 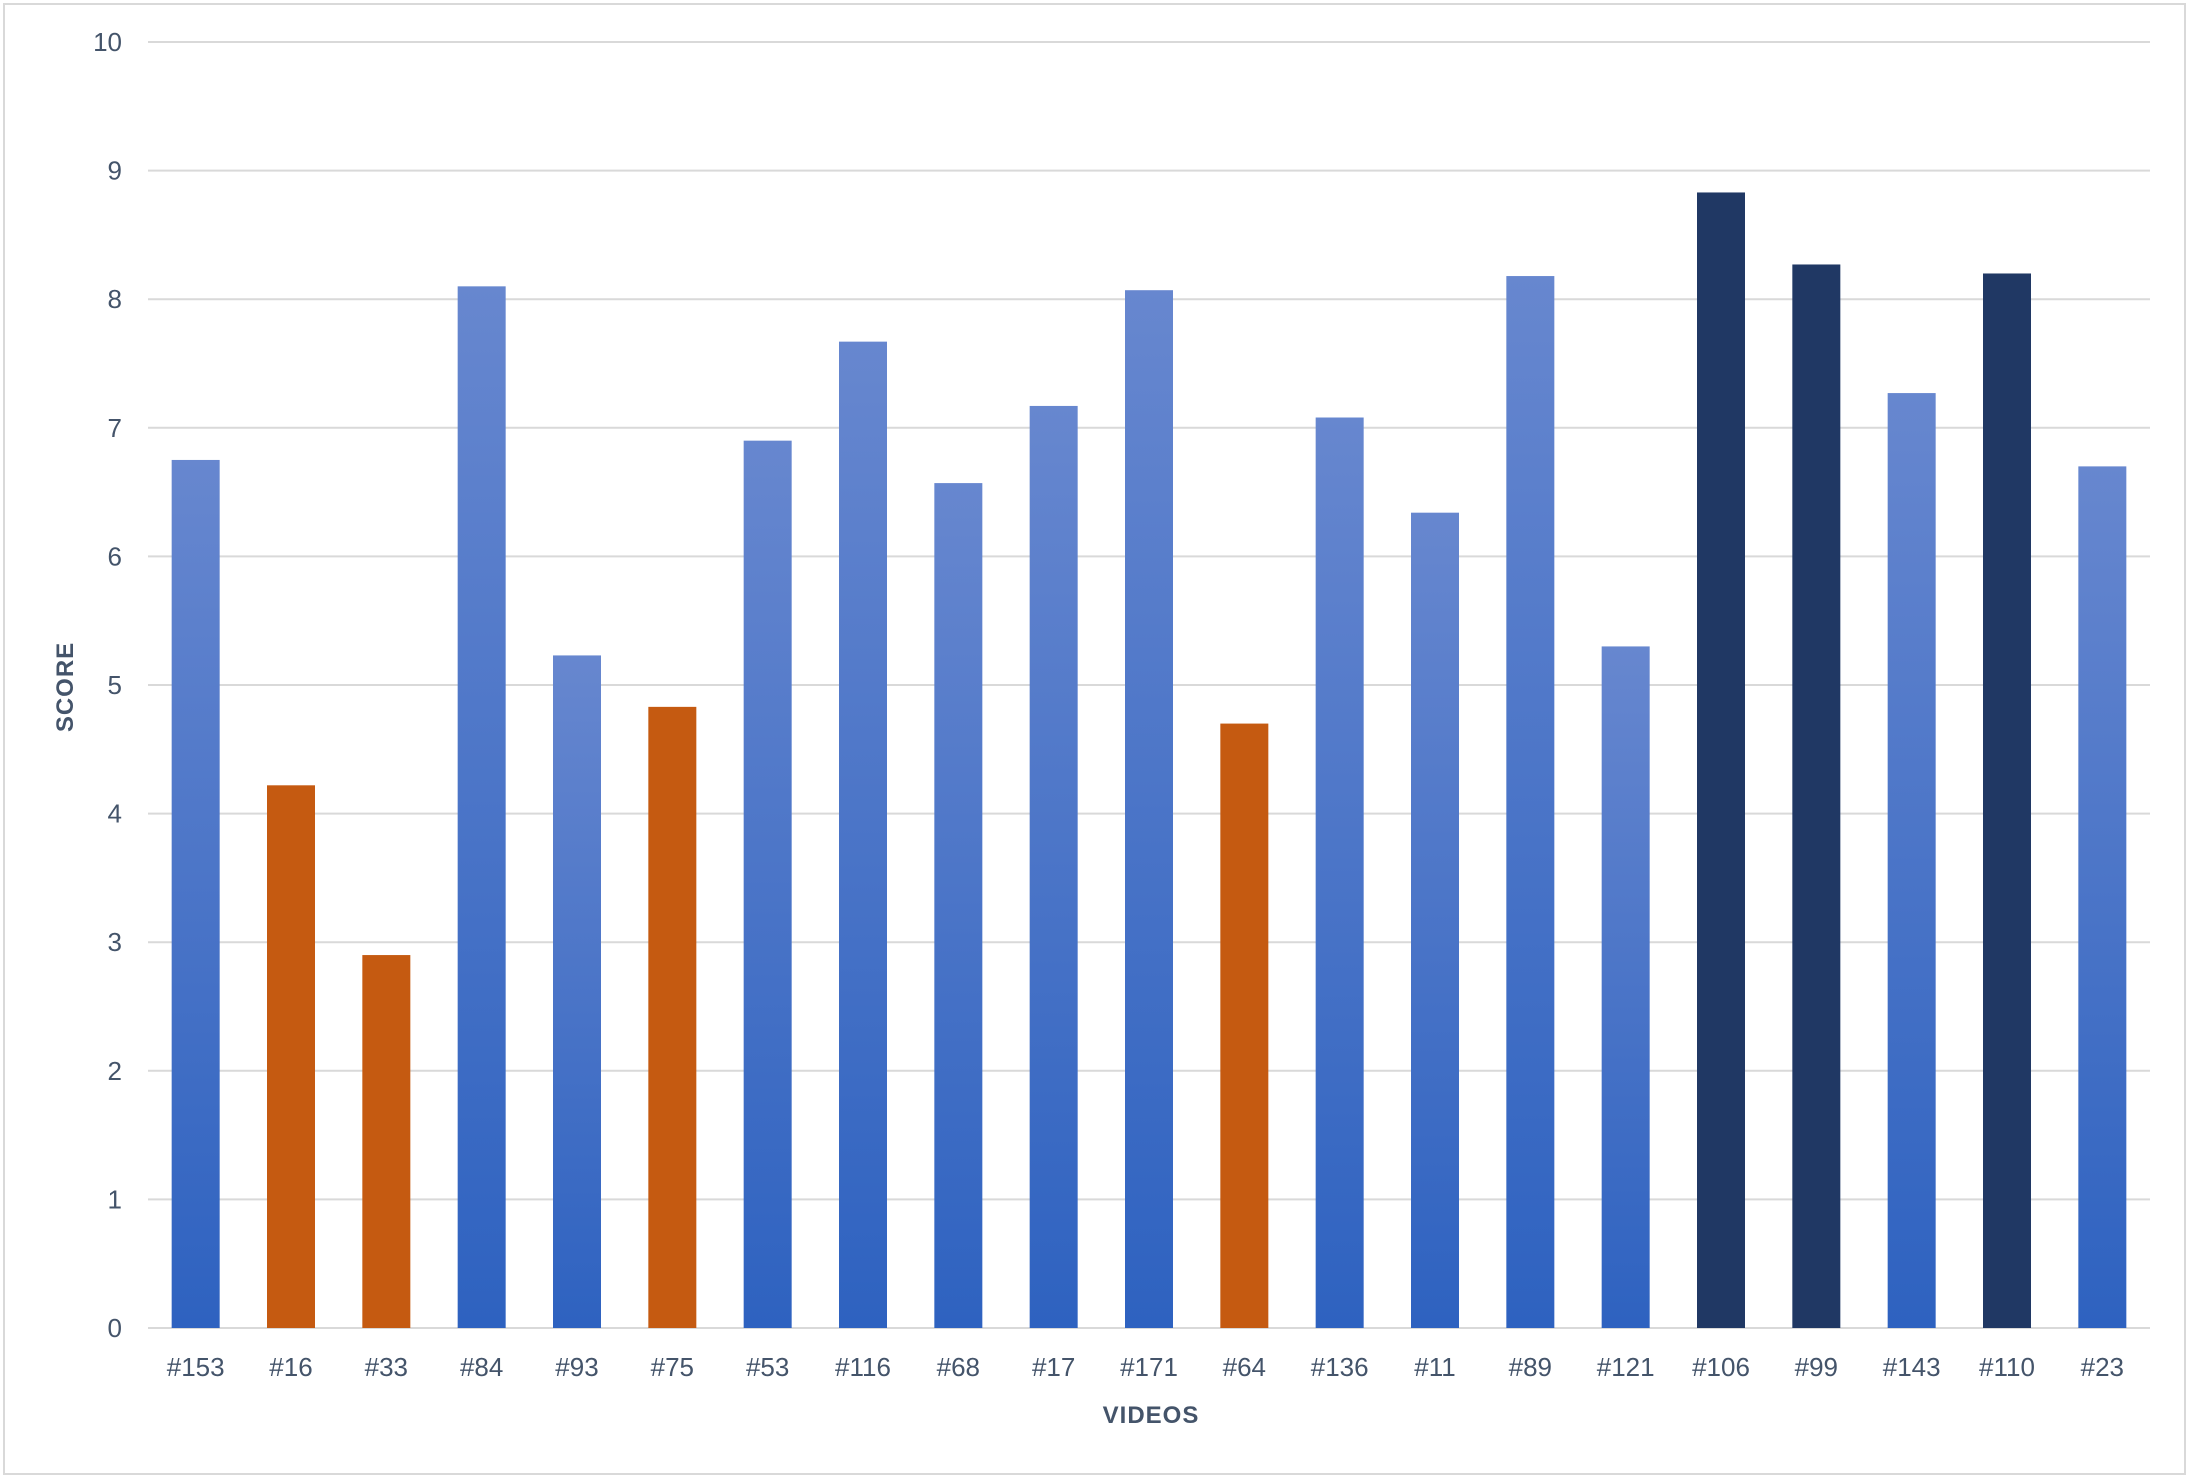 I want to click on y-tick-label: 6, so click(x=115, y=556).